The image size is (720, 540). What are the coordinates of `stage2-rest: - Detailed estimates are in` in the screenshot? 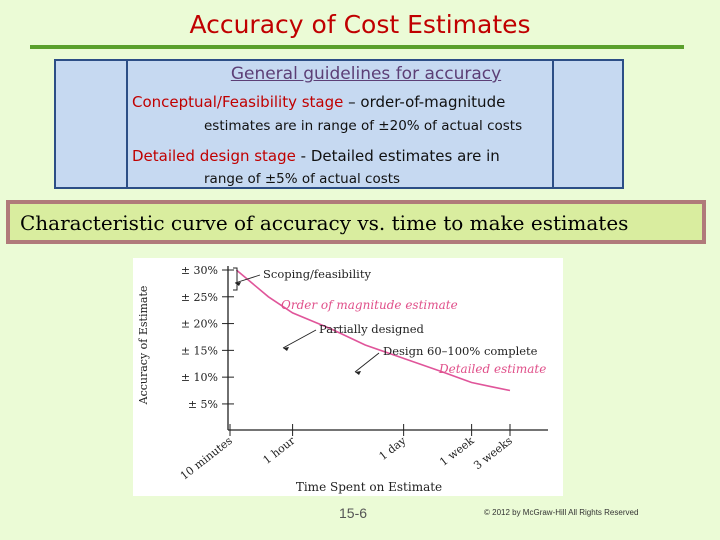 It's located at (397, 156).